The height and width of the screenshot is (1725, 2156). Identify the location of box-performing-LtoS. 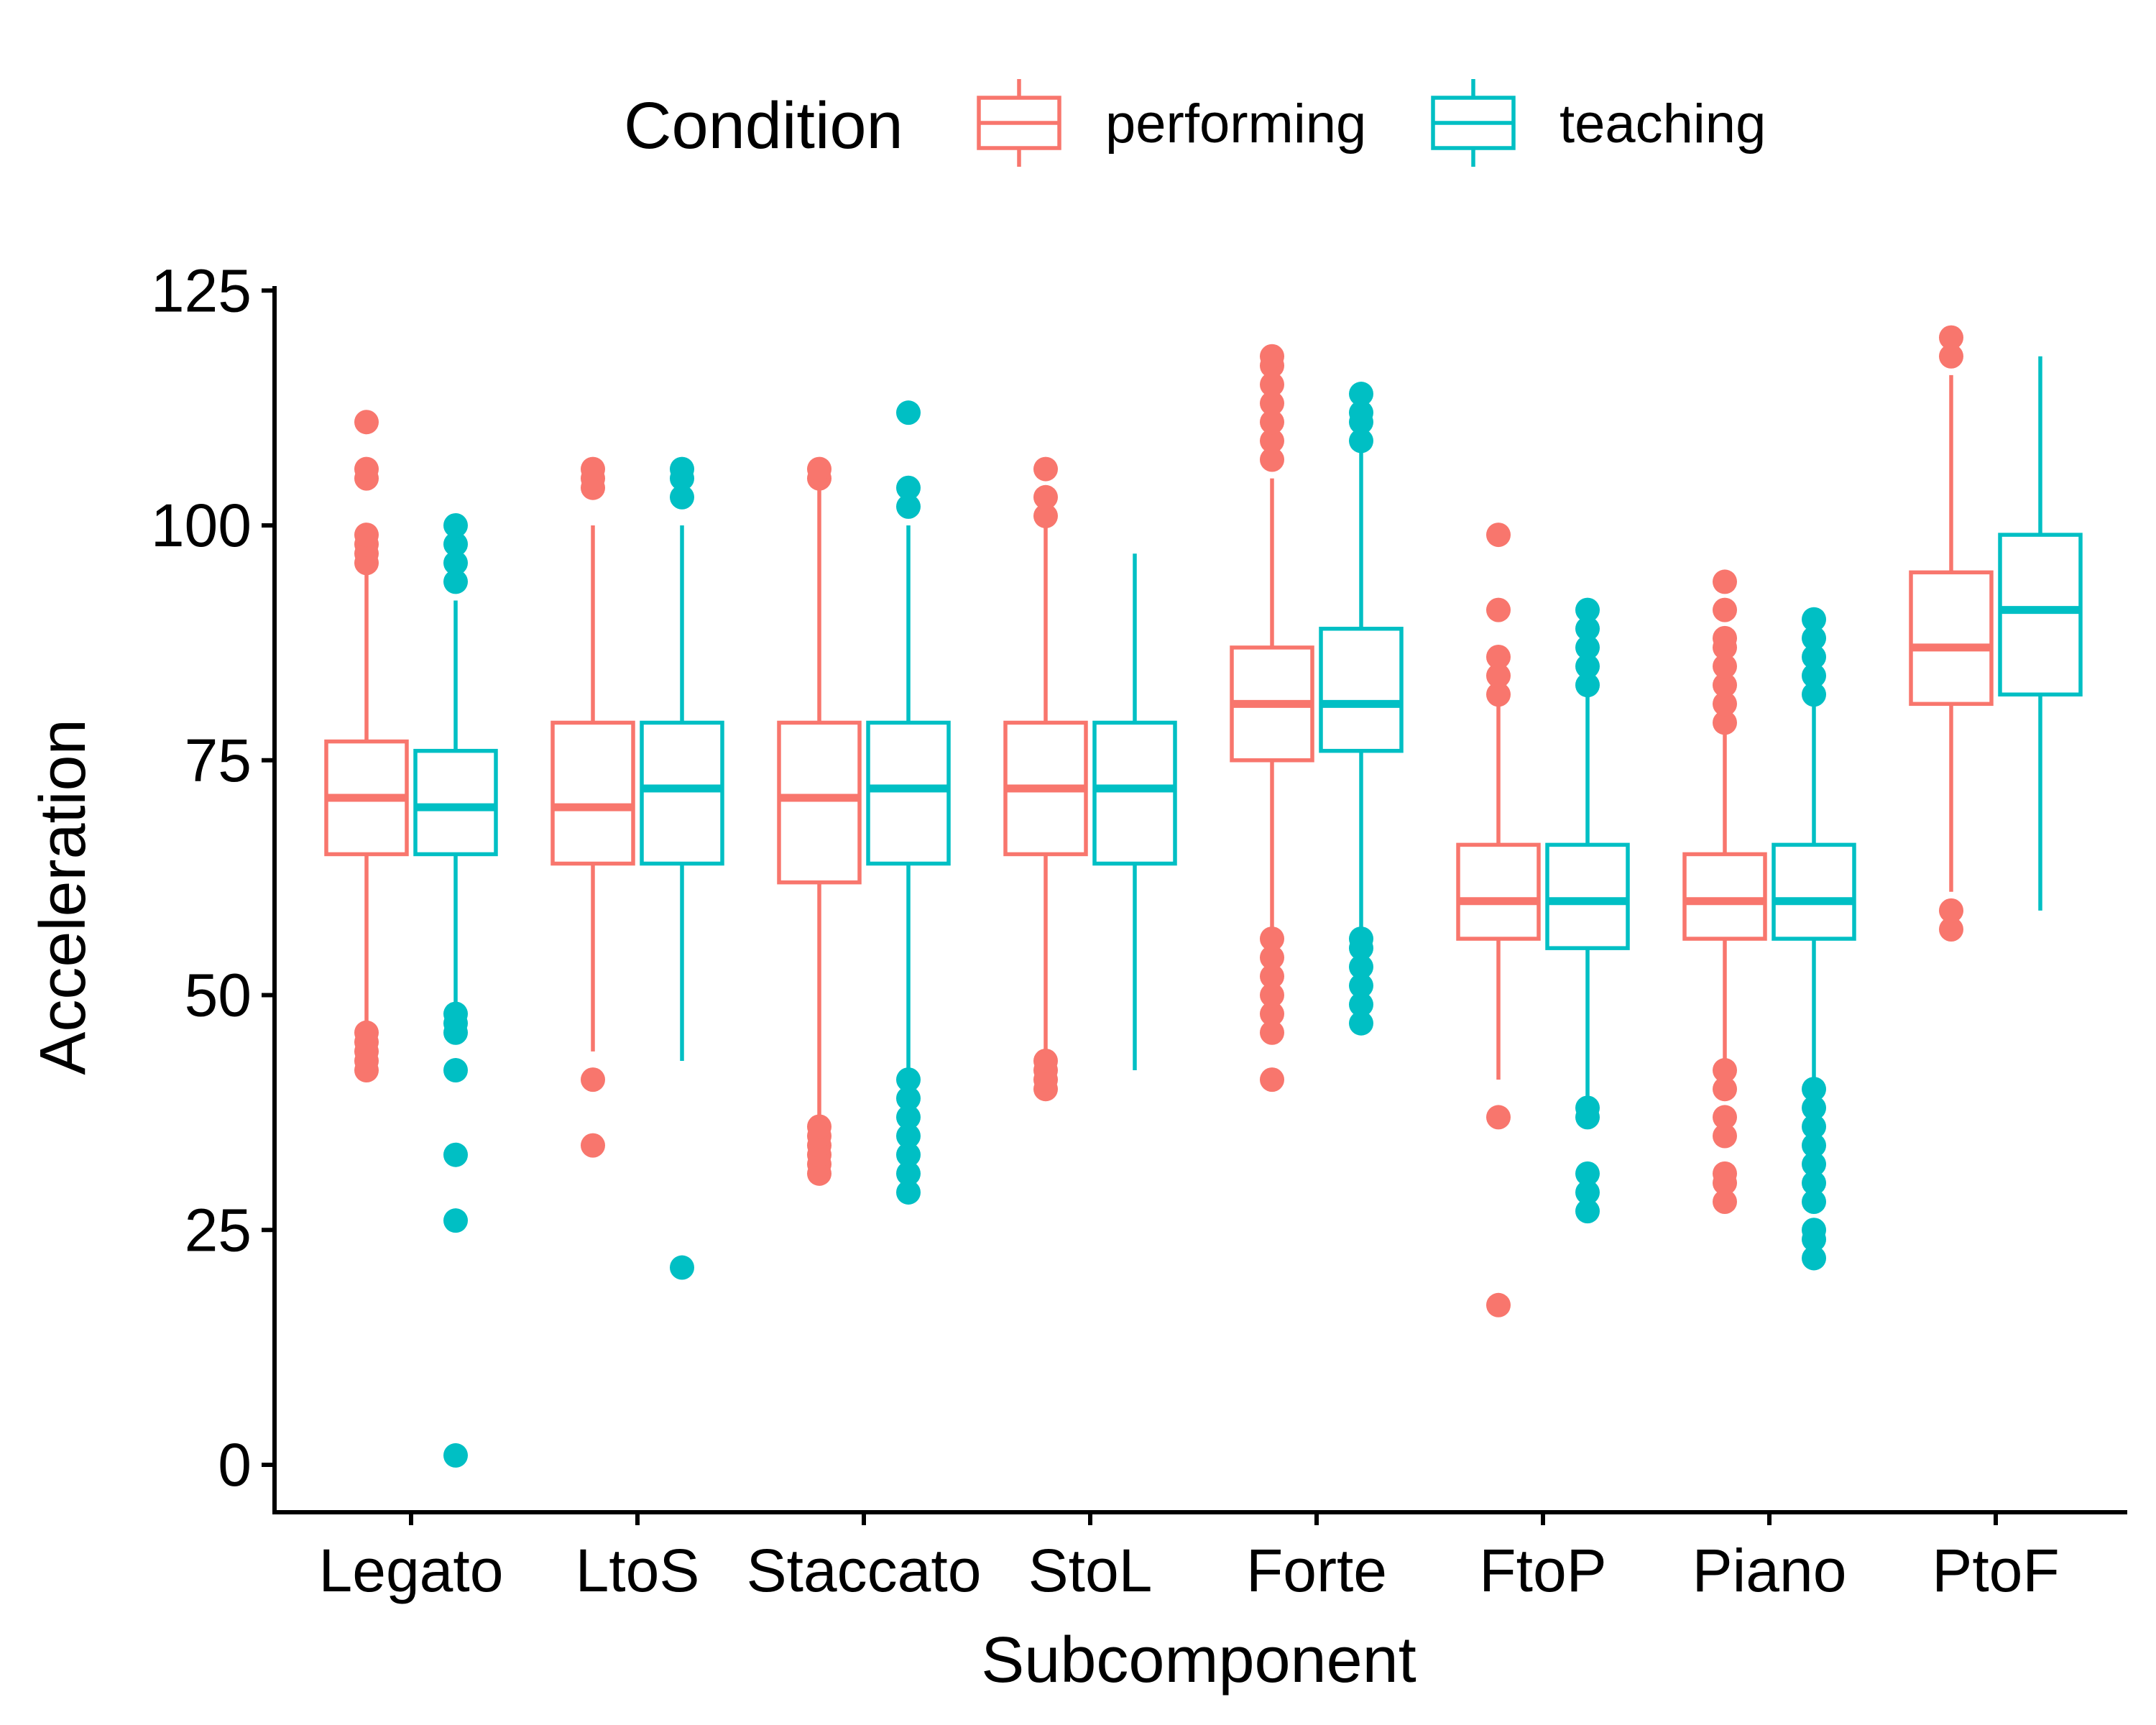
(592, 807).